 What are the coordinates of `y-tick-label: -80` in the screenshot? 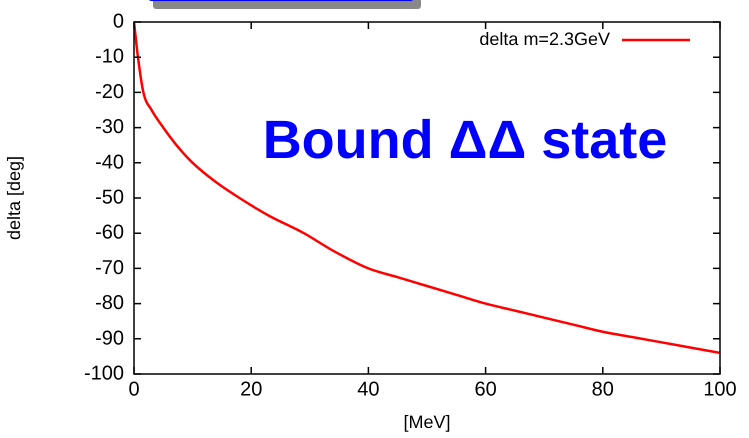 It's located at (109, 303).